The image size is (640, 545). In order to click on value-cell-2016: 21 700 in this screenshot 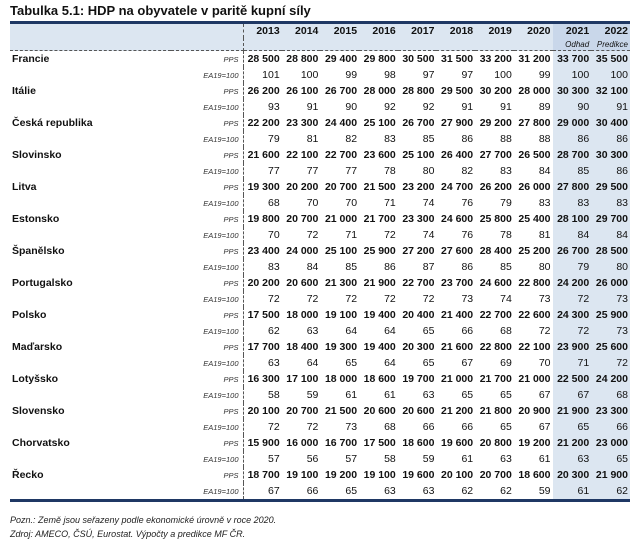, I will do `click(379, 219)`.